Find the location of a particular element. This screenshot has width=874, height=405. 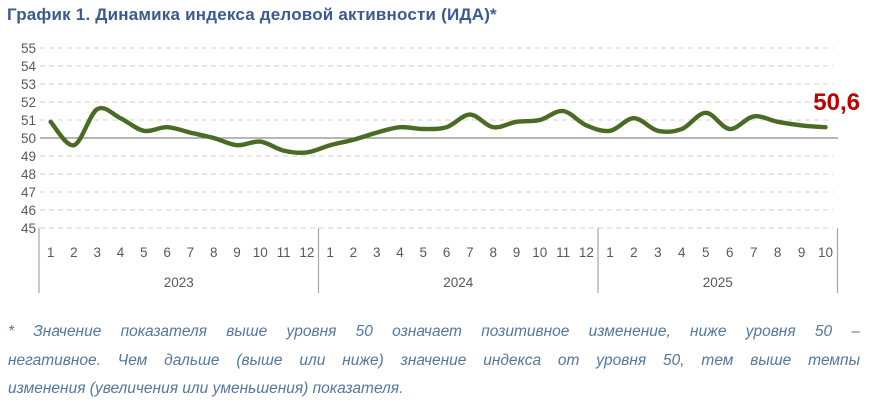

end-value-label: 50,6 is located at coordinates (836, 102).